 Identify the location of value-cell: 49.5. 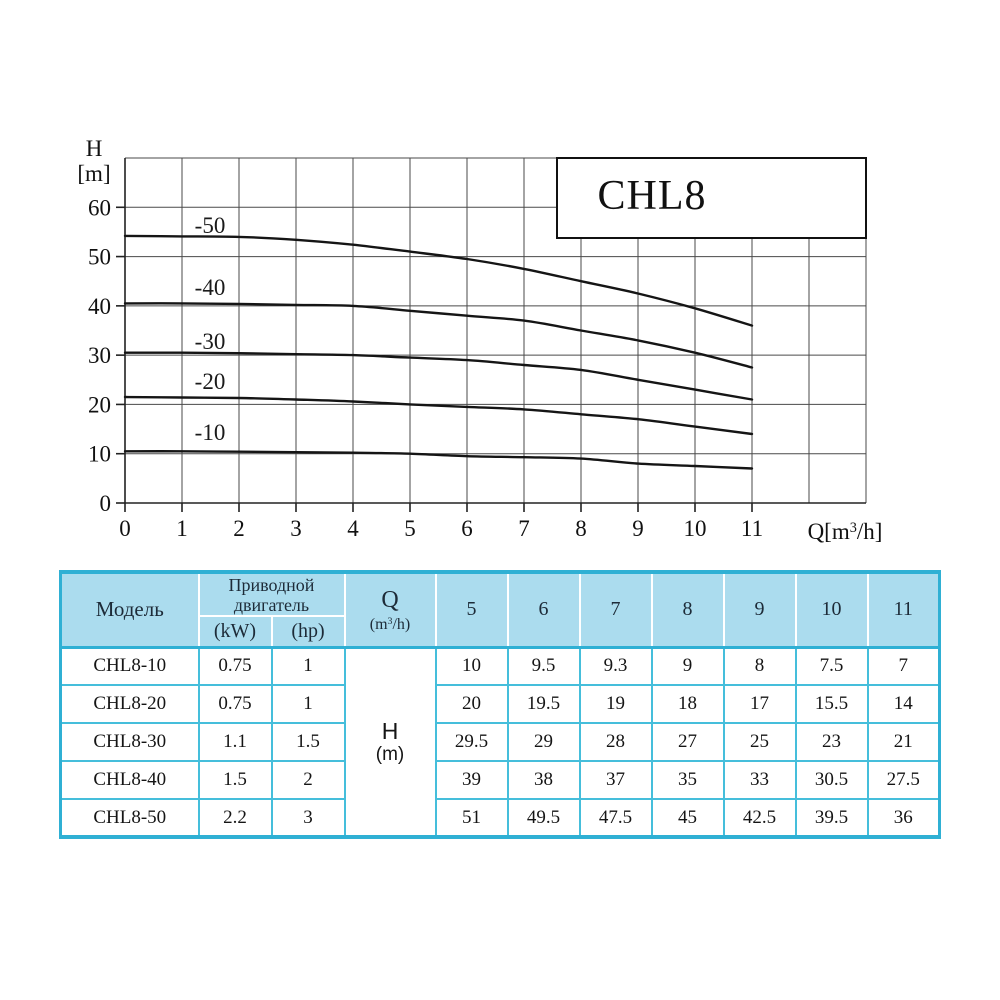
(543, 818).